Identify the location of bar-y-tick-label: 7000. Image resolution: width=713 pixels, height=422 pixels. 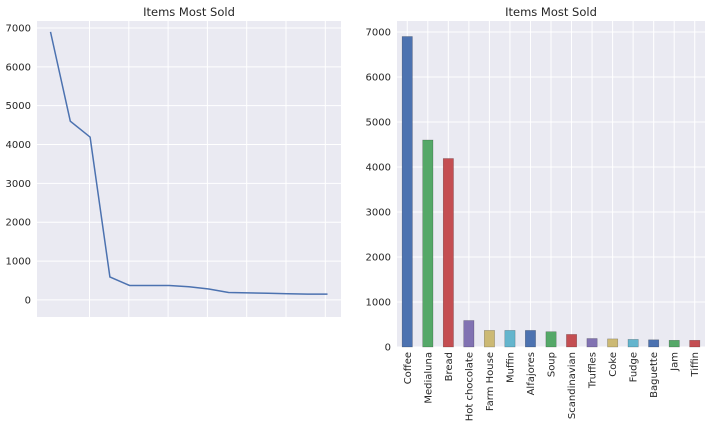
(378, 33).